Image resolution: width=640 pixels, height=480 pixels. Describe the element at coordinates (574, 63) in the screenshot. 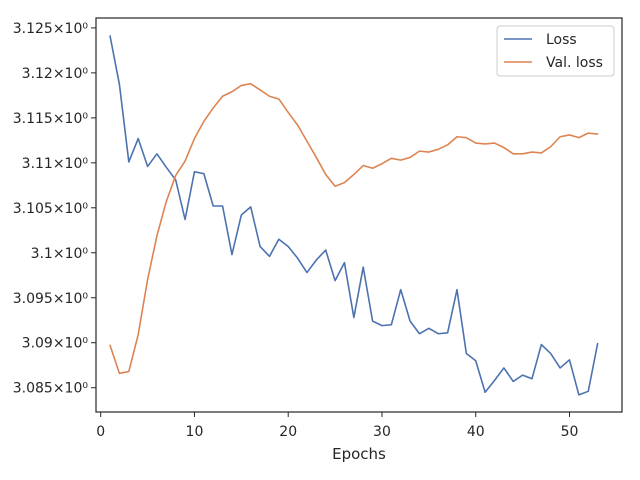

I see `legend-label: Val. loss` at that location.